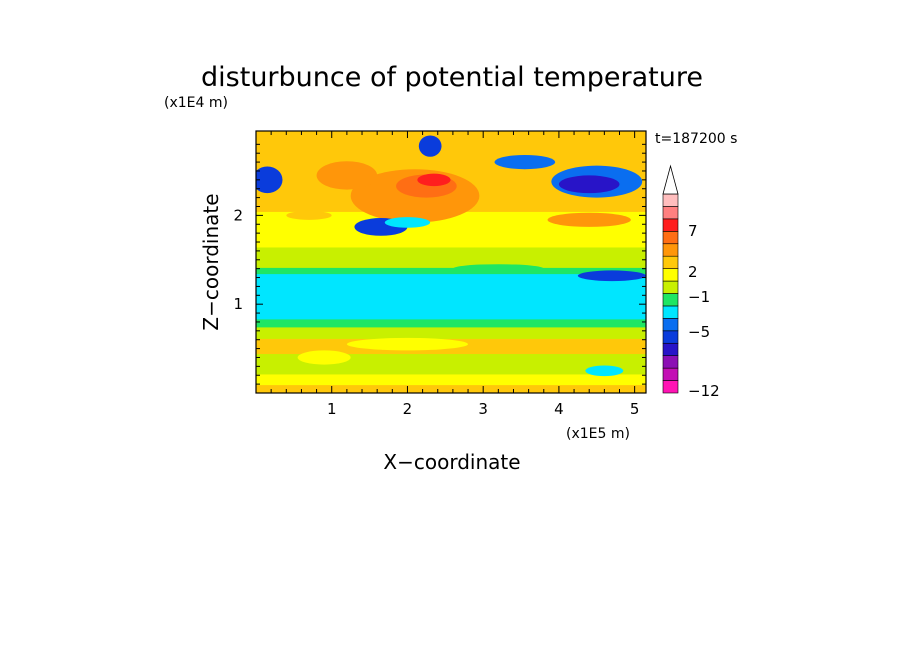 Image resolution: width=904 pixels, height=654 pixels. What do you see at coordinates (238, 304) in the screenshot?
I see `y-tick-label: 1` at bounding box center [238, 304].